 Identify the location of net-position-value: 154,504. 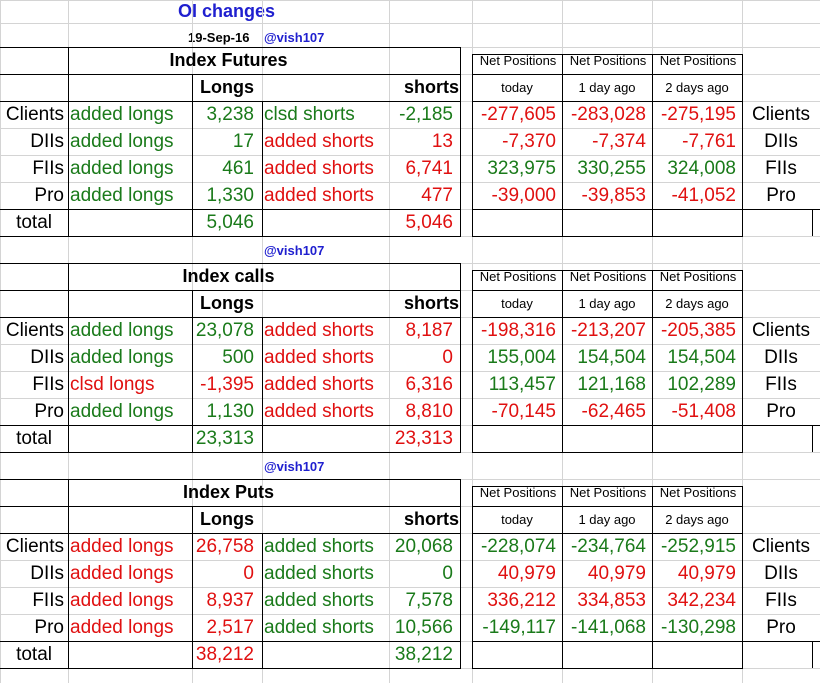
(611, 357).